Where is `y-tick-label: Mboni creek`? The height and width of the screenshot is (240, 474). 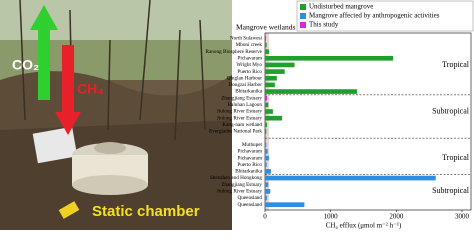 y-tick-label: Mboni creek is located at coordinates (249, 45).